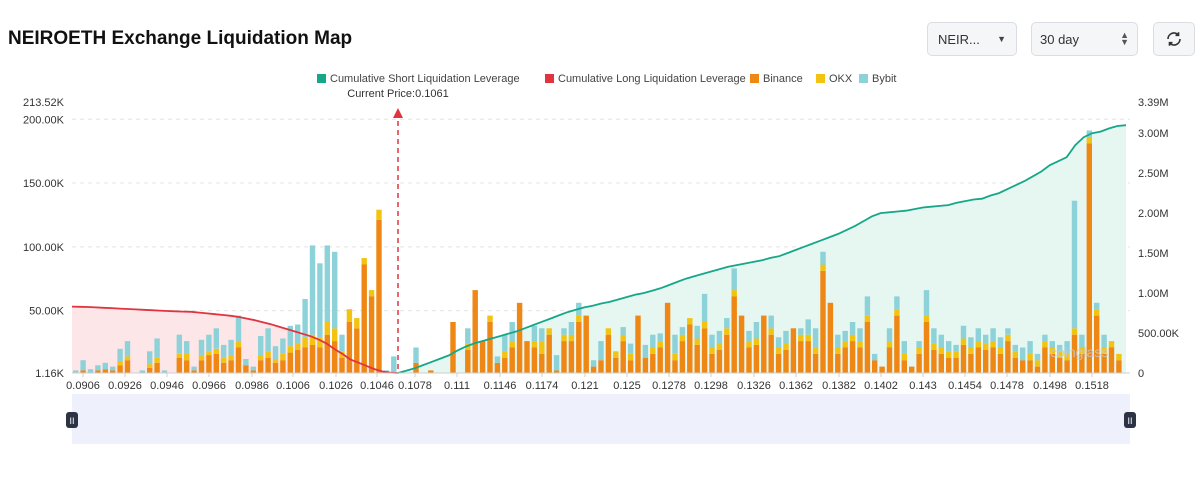 Image resolution: width=1200 pixels, height=477 pixels. I want to click on period-select: 30 day ▲ ▼, so click(1084, 39).